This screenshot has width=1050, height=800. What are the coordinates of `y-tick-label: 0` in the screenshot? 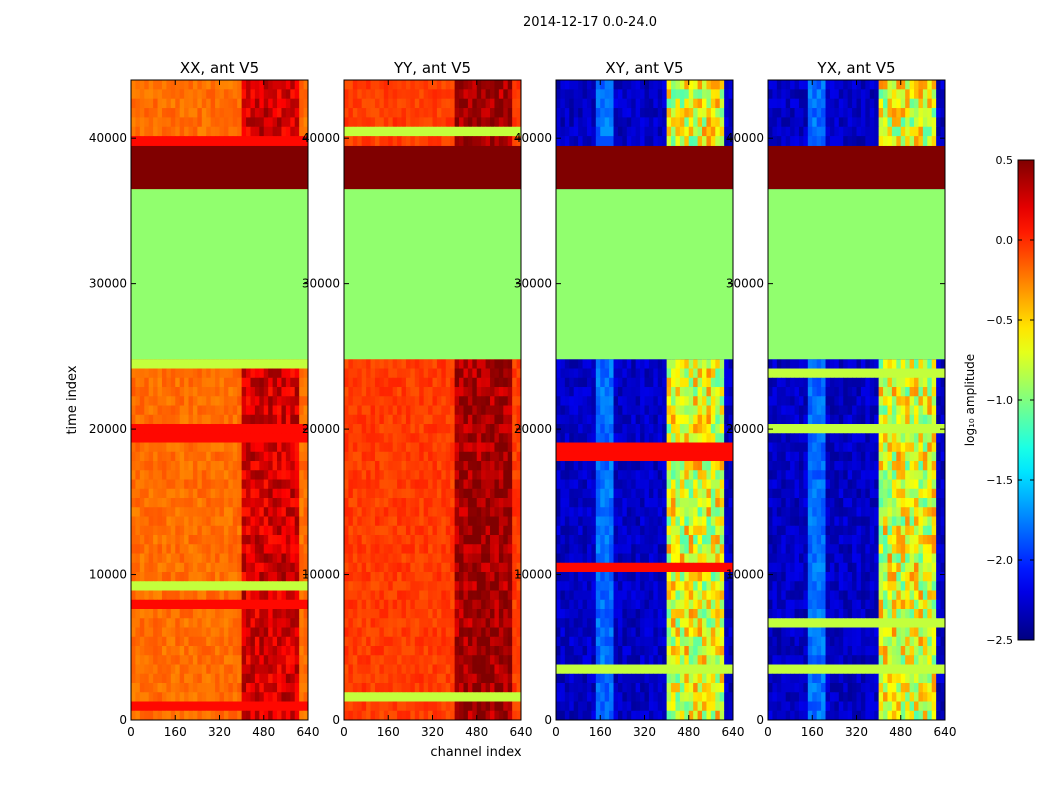 It's located at (123, 720).